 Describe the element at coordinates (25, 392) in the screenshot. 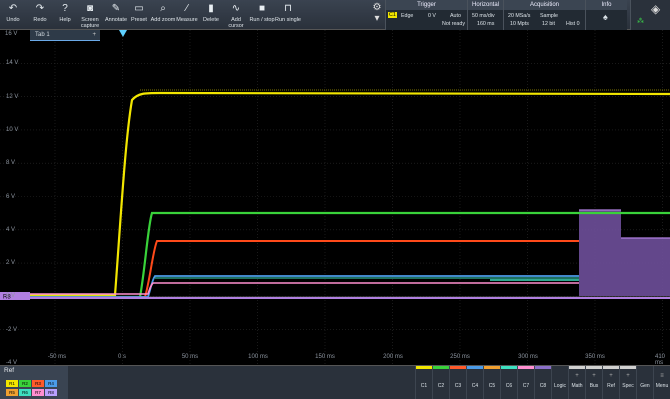

I see `ref-chip-r6: R6` at that location.